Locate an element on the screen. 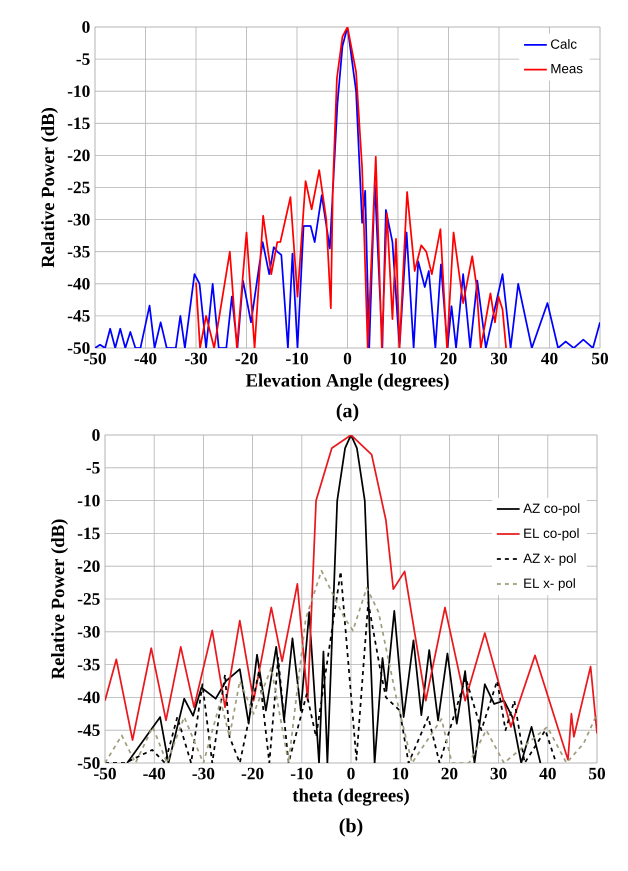 The height and width of the screenshot is (871, 628). legend-label: Calc is located at coordinates (564, 44).